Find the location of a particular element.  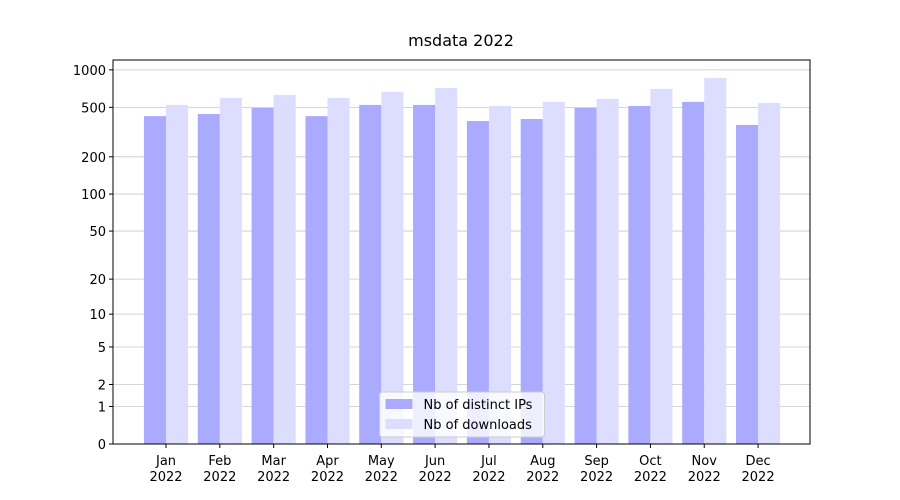

y-tick-label: 100 is located at coordinates (93, 195).